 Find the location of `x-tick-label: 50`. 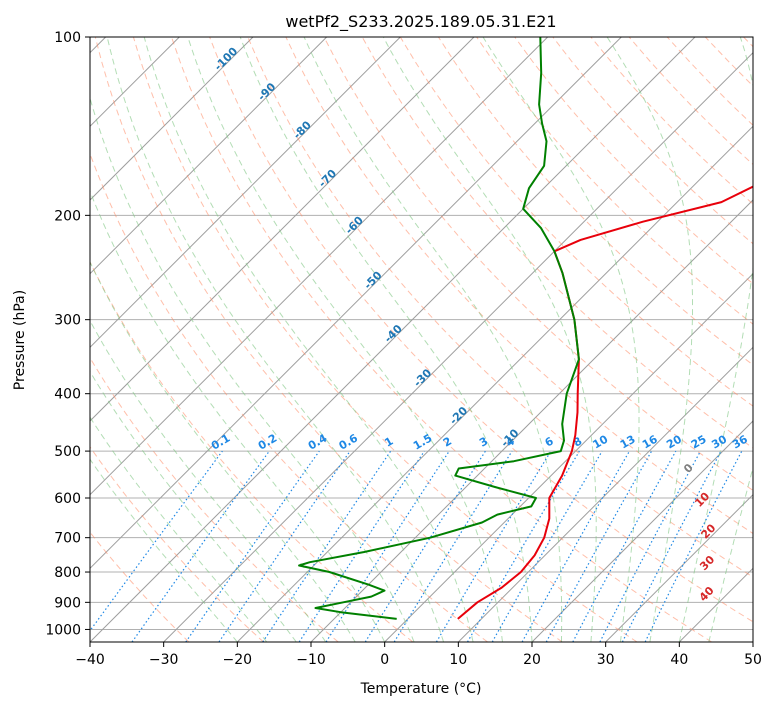

x-tick-label: 50 is located at coordinates (753, 660).